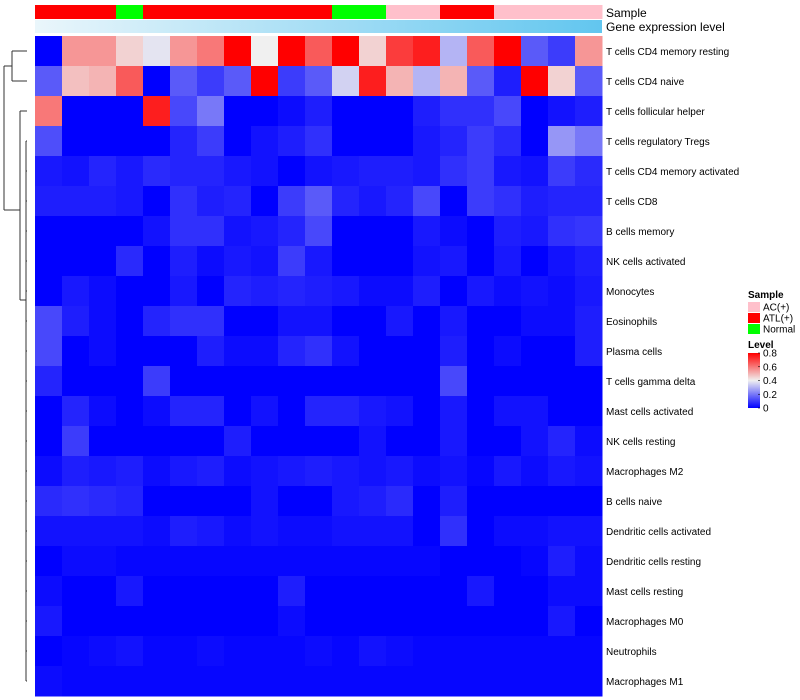  What do you see at coordinates (640, 232) in the screenshot?
I see `row-label: B cells memory` at bounding box center [640, 232].